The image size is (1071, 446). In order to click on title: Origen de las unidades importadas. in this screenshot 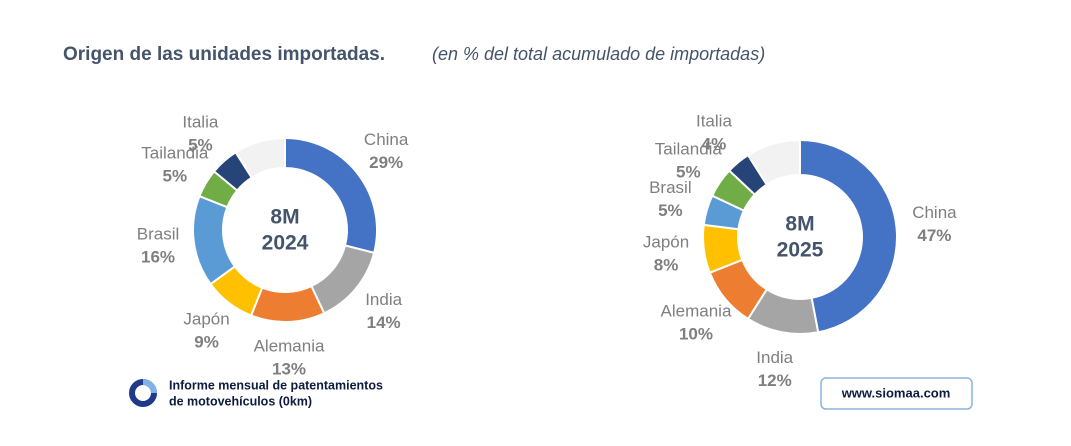, I will do `click(224, 54)`.